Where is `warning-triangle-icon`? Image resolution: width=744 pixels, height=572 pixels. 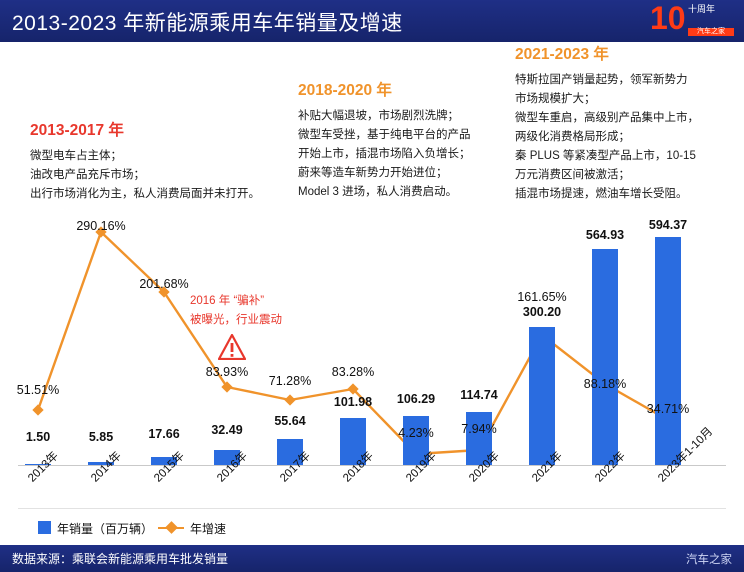 warning-triangle-icon is located at coordinates (232, 347).